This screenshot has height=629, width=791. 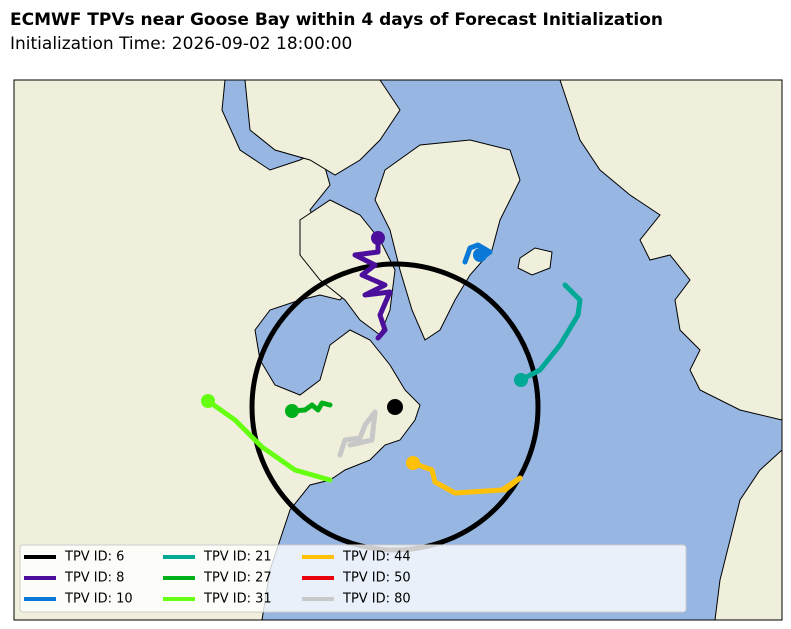 What do you see at coordinates (447, 240) in the screenshot?
I see `greenland` at bounding box center [447, 240].